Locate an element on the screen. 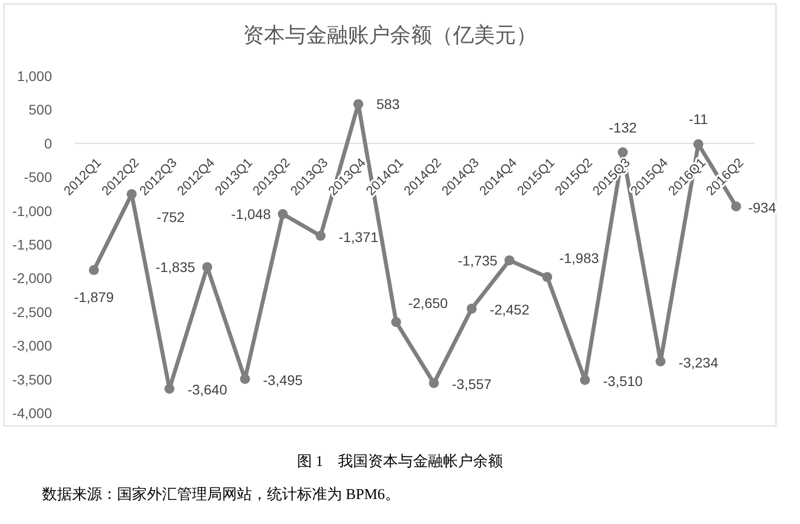 This screenshot has height=524, width=800. source-note: 数据来源：国家外汇管理局网站，统计标准为 BPM6。 is located at coordinates (221, 494).